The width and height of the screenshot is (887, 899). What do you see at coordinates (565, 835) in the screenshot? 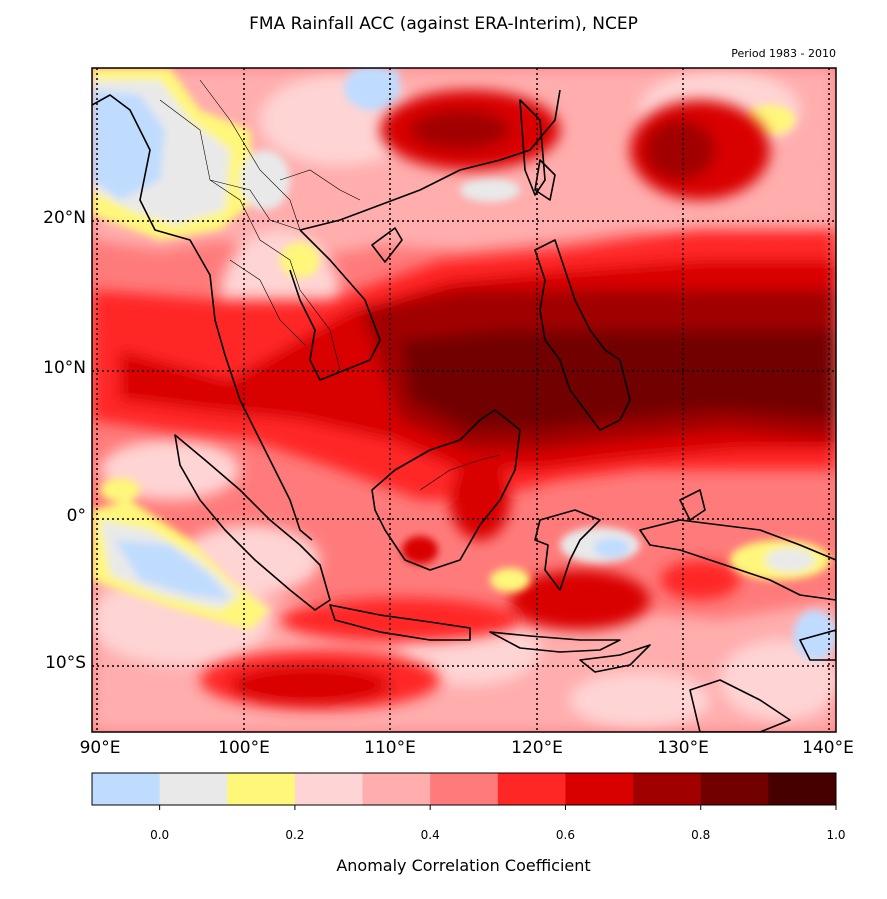
I see `colorbar-tick-label: 0.6` at bounding box center [565, 835].